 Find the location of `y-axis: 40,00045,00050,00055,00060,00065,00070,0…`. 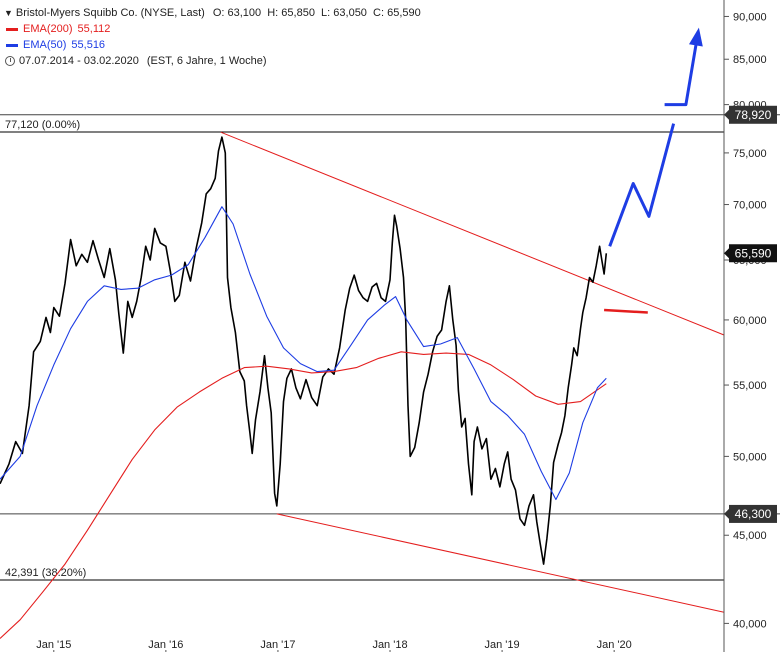

y-axis: 40,00045,00050,00055,00060,00065,00070,0… is located at coordinates (745, 326).